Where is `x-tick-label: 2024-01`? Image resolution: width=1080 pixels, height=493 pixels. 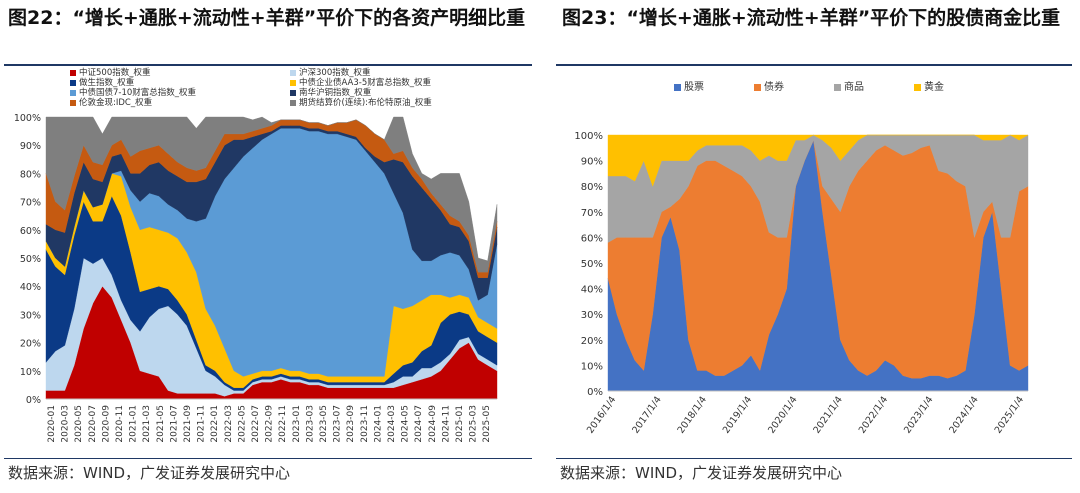 x-tick-label: 2024-01 is located at coordinates (378, 424).